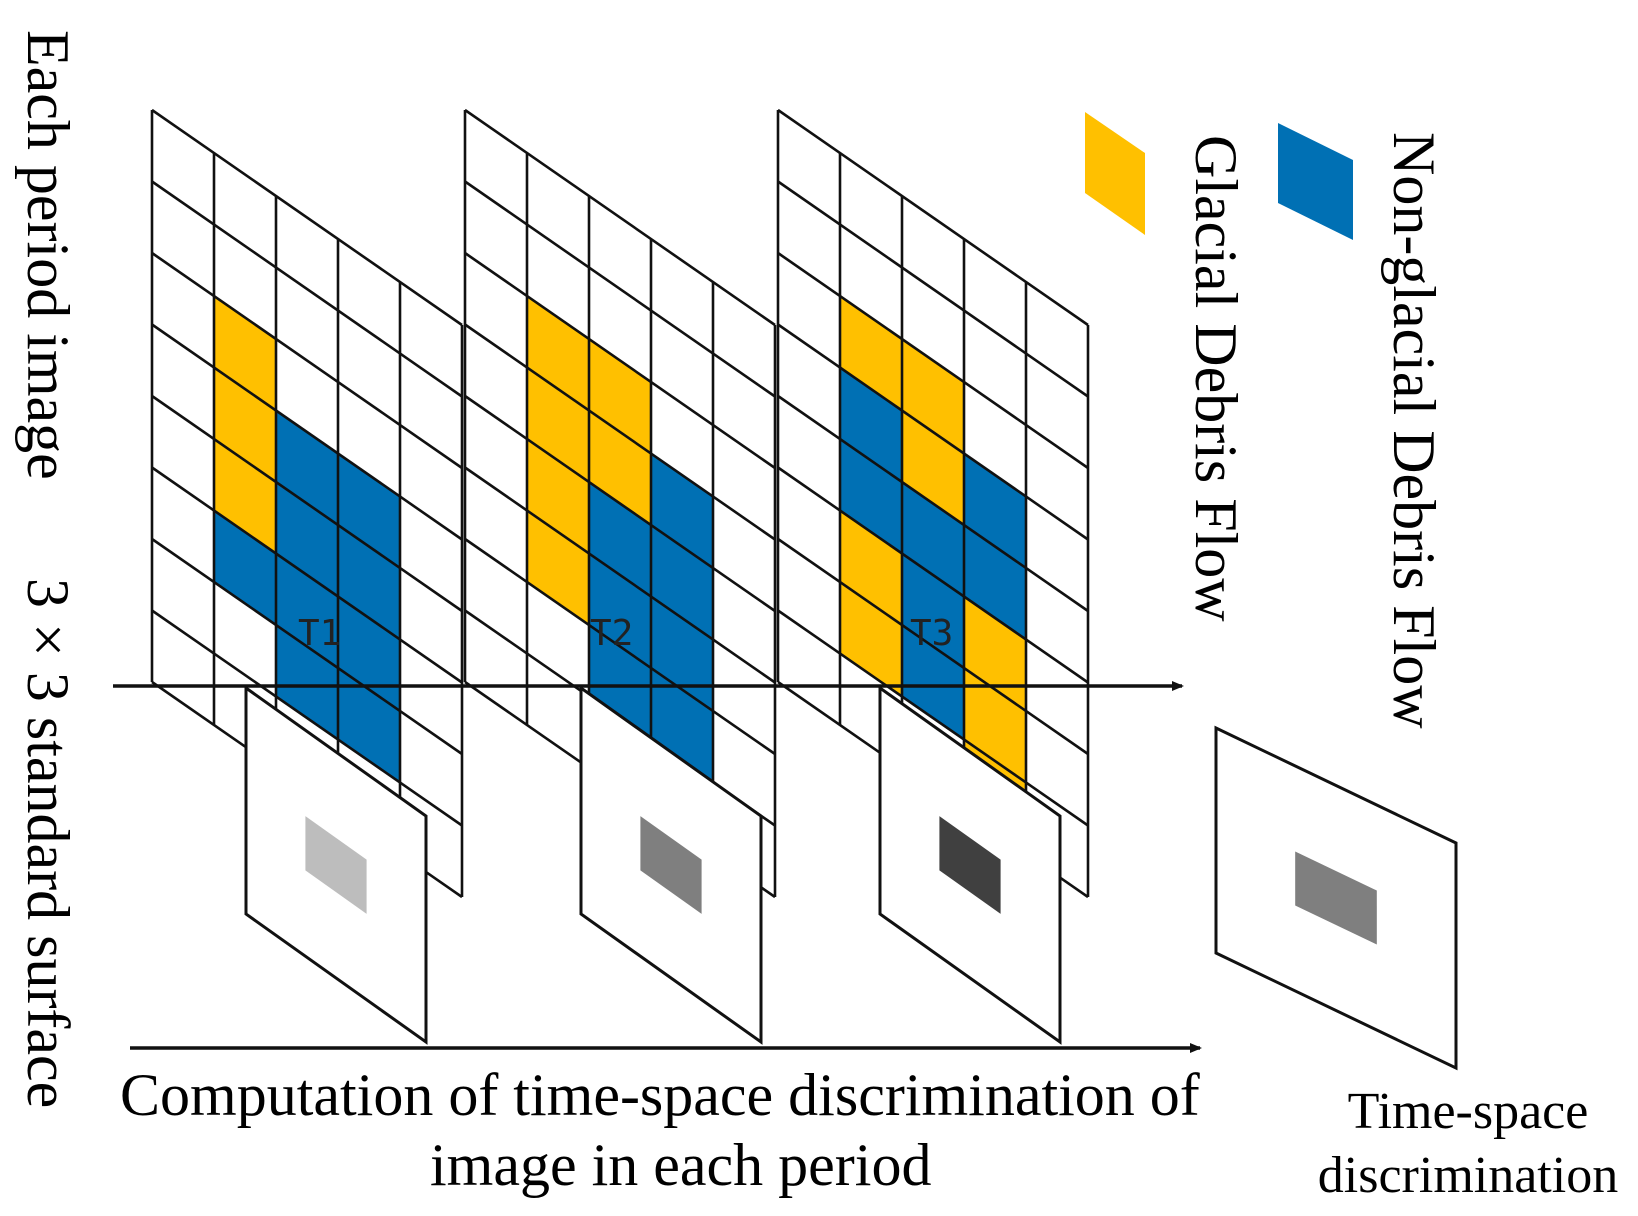 The width and height of the screenshot is (1638, 1216). I want to click on legend-glacial-swatch, so click(1115, 173).